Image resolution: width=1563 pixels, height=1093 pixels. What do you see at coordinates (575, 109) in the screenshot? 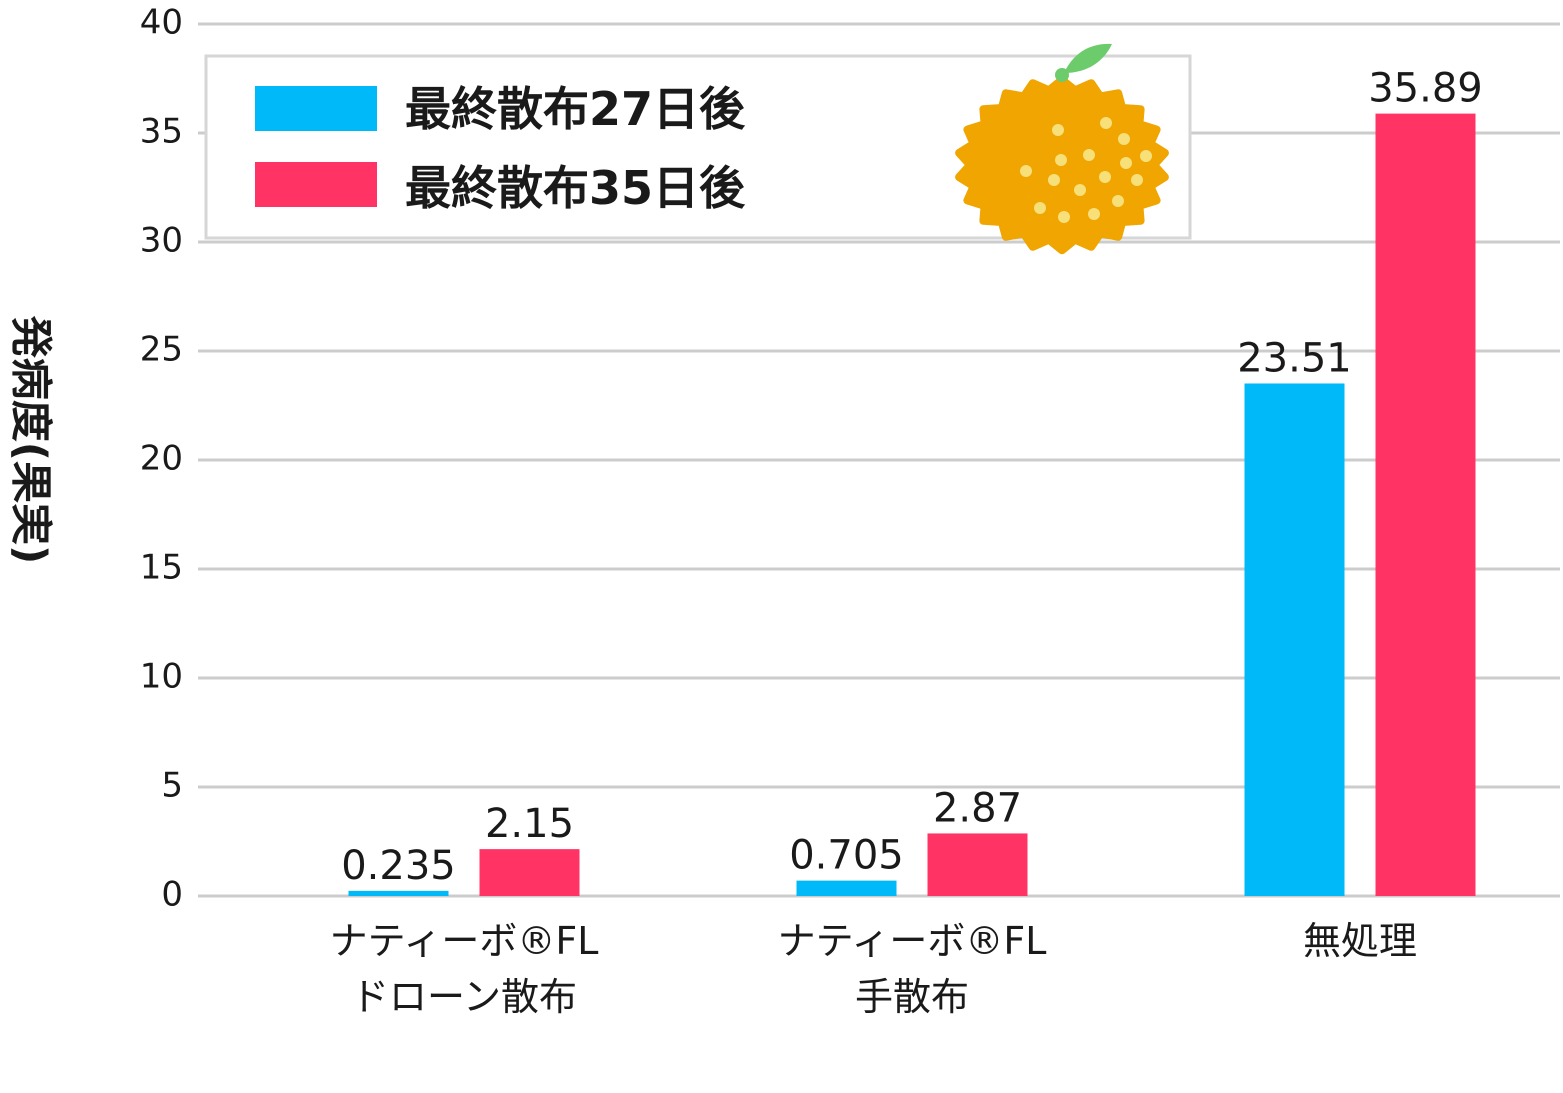
I see `legend-label-27d: 最終散布27日後` at bounding box center [575, 109].